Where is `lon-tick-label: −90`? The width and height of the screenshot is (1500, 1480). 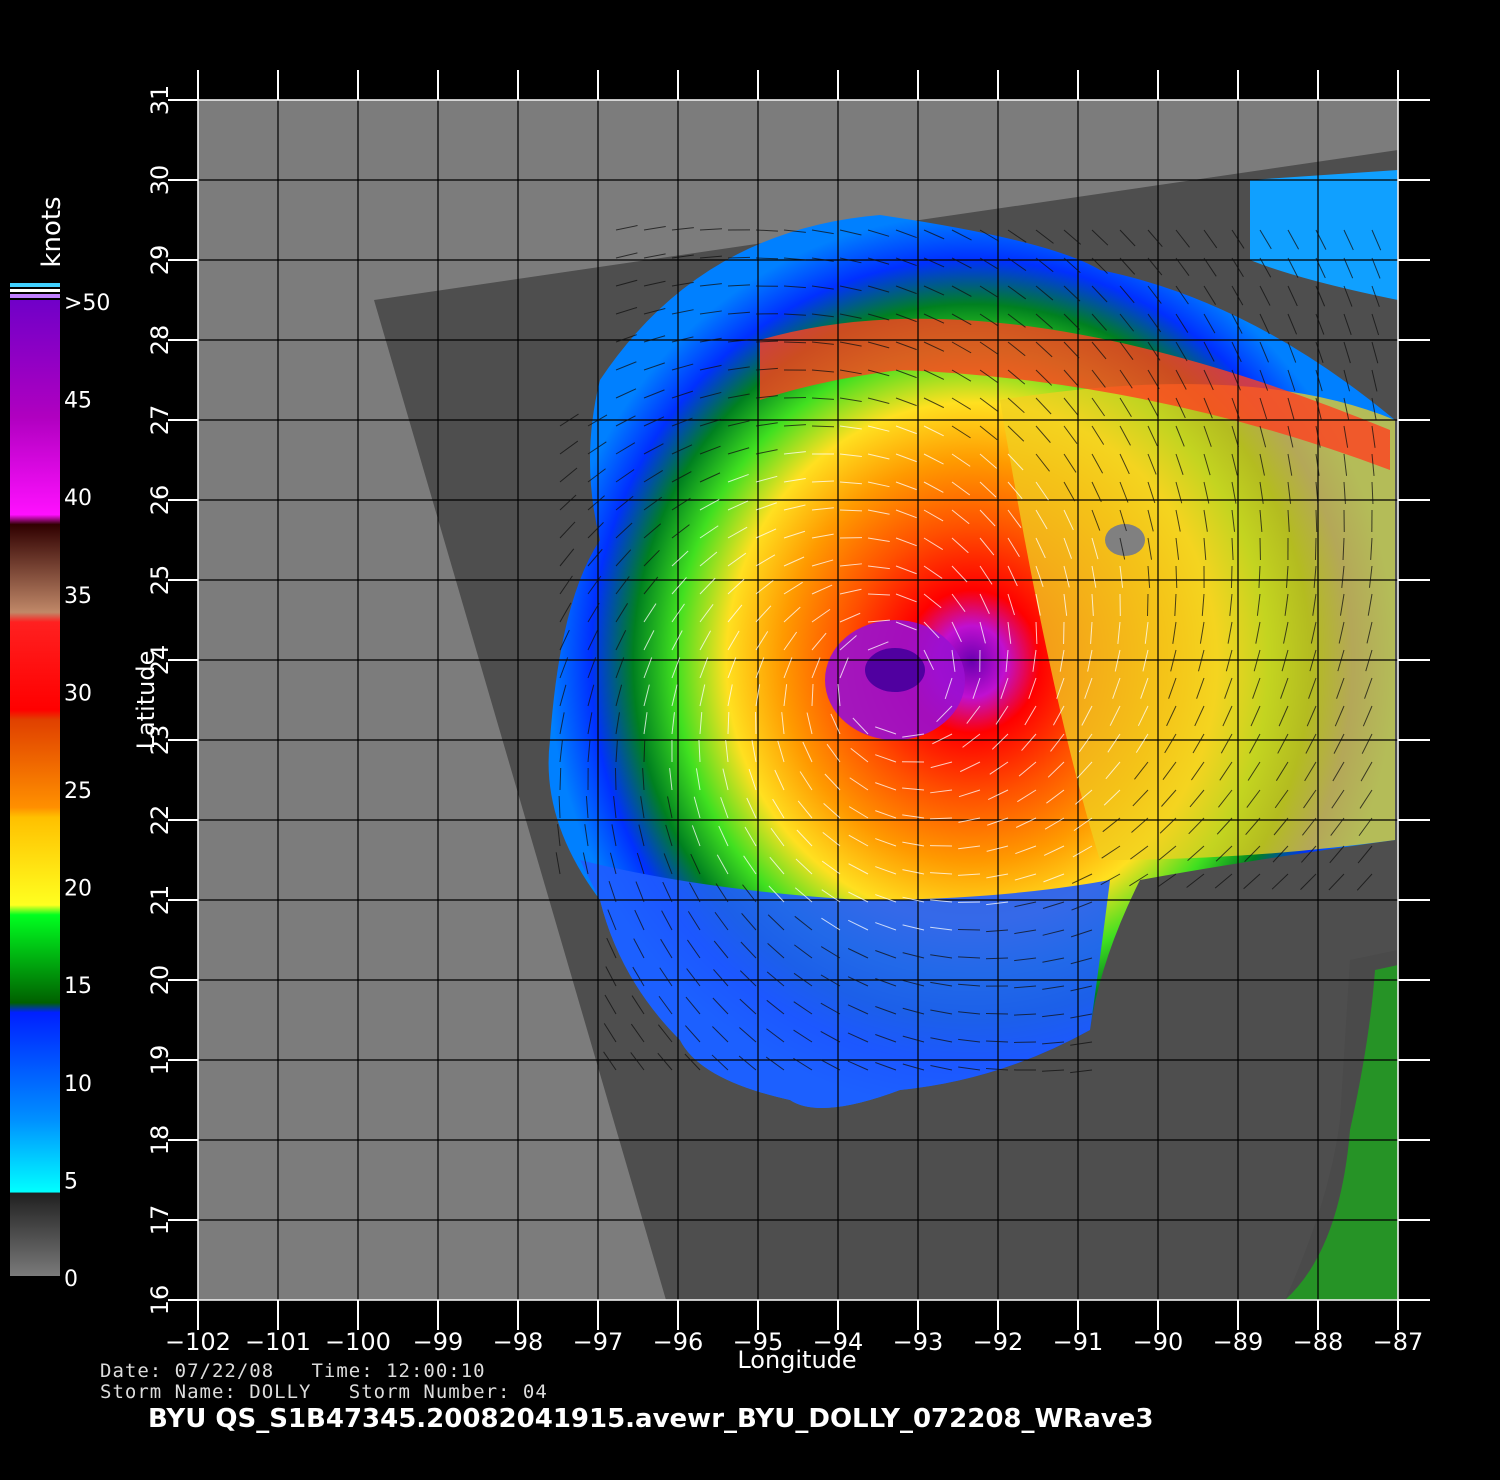 lon-tick-label: −90 is located at coordinates (1158, 1342).